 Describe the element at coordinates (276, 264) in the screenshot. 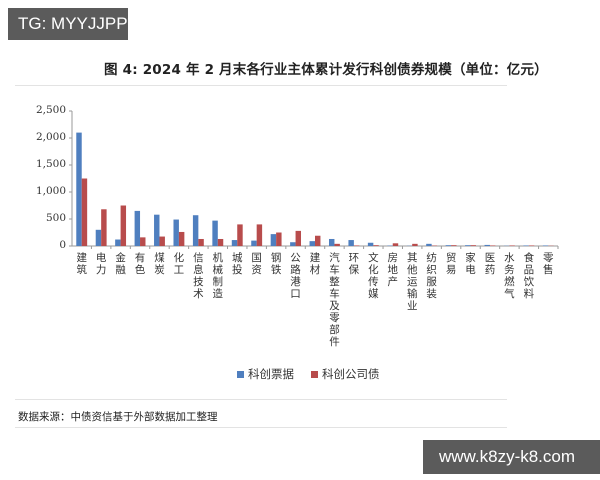

I see `x-category-label: 钢铁` at that location.